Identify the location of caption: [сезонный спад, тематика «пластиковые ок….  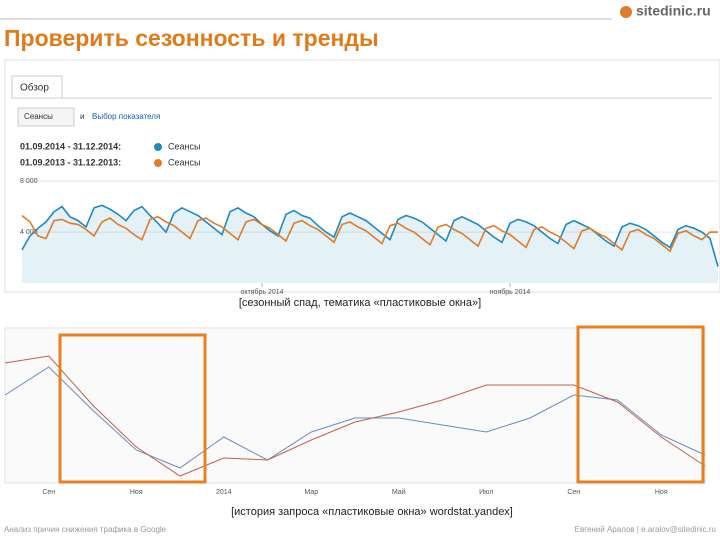
(360, 303).